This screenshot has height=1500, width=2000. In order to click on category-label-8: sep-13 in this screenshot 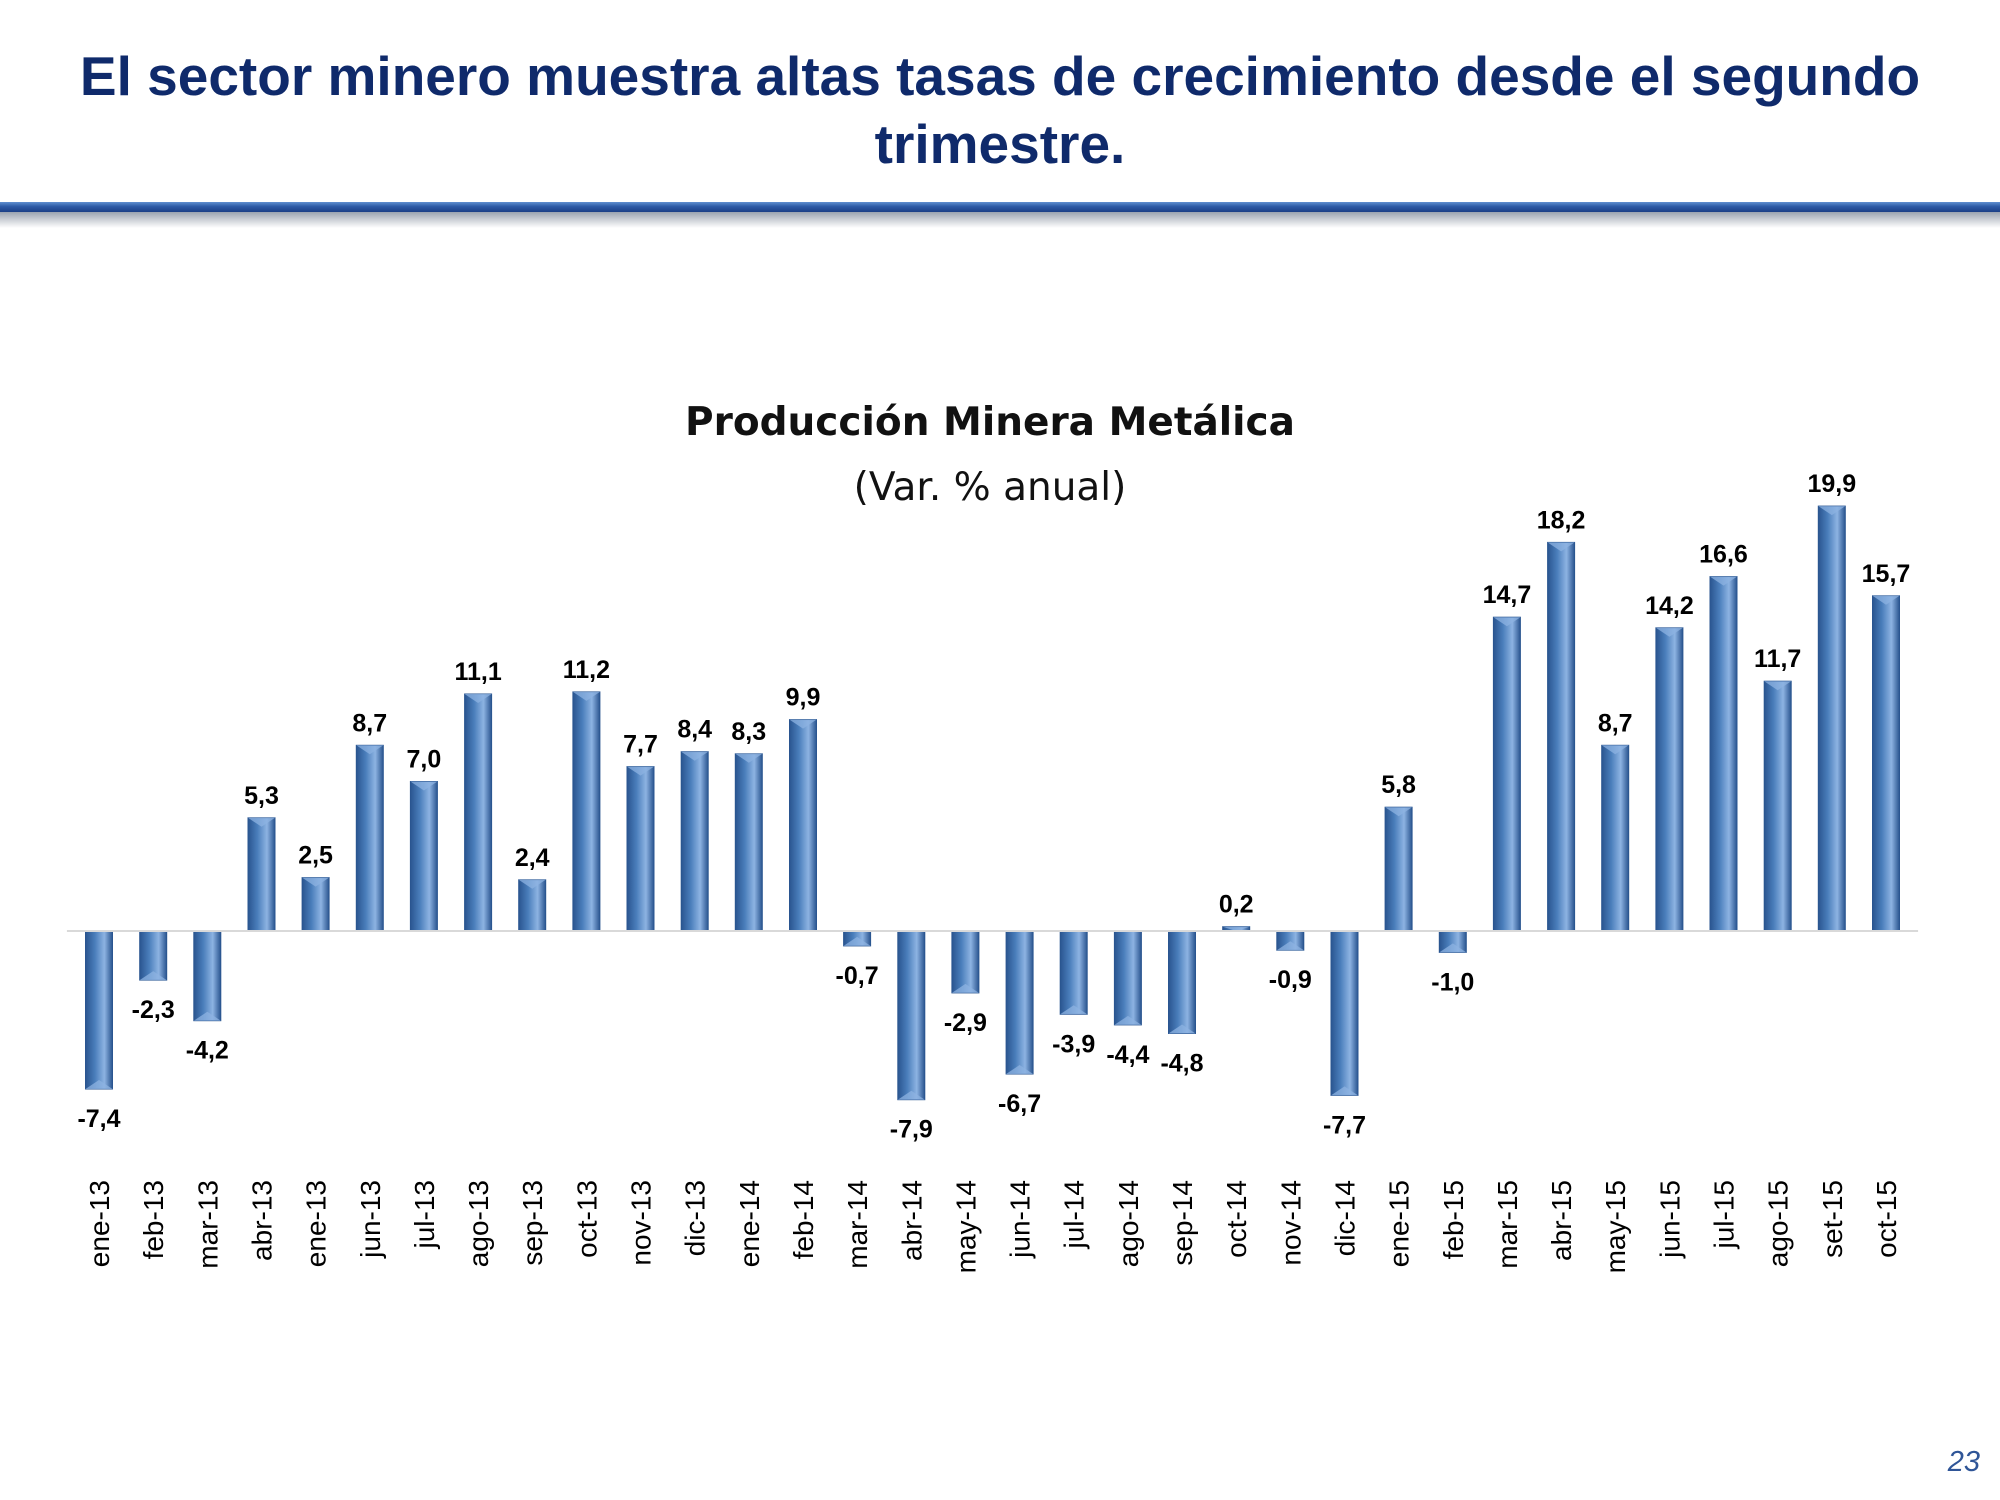, I will do `click(532, 1223)`.